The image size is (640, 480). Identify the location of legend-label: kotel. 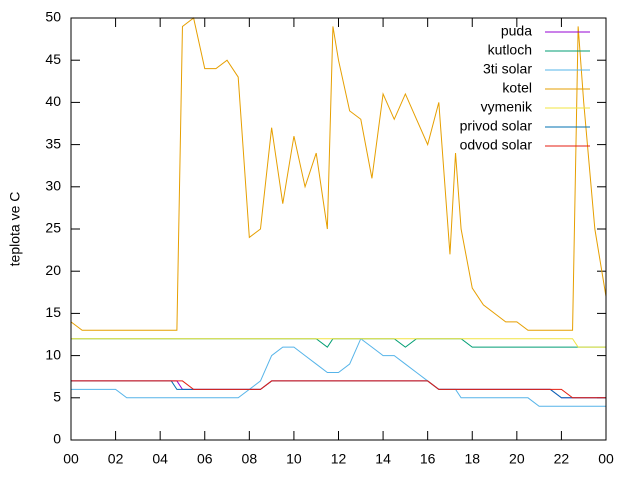
(517, 88).